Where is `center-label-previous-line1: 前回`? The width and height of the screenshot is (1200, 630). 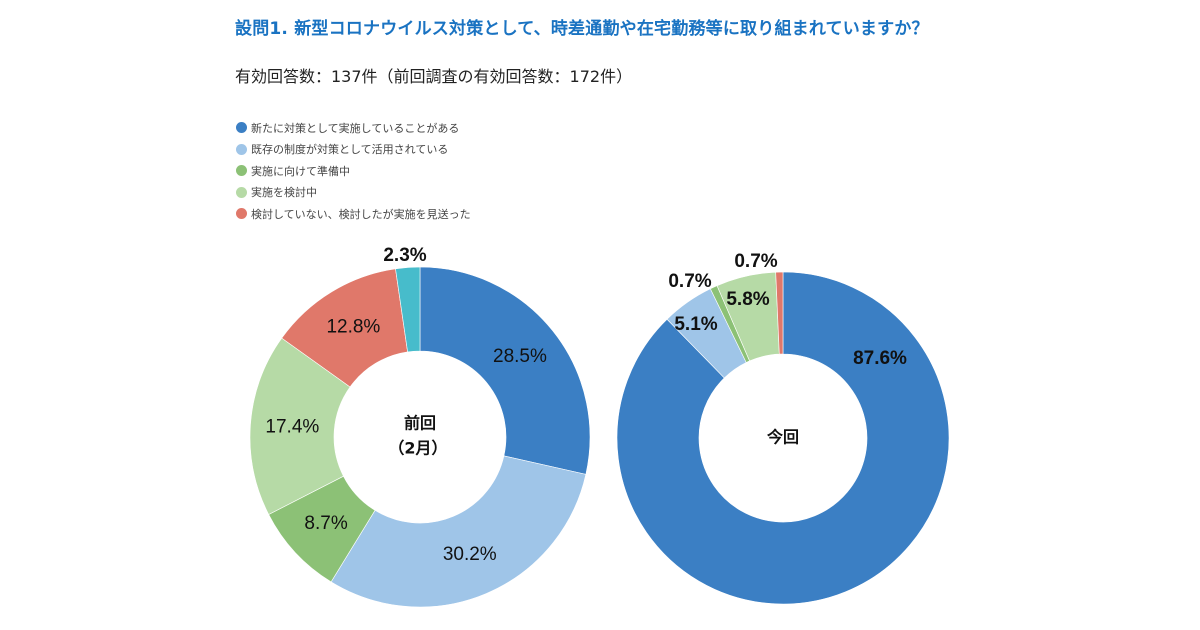
center-label-previous-line1: 前回 is located at coordinates (420, 423).